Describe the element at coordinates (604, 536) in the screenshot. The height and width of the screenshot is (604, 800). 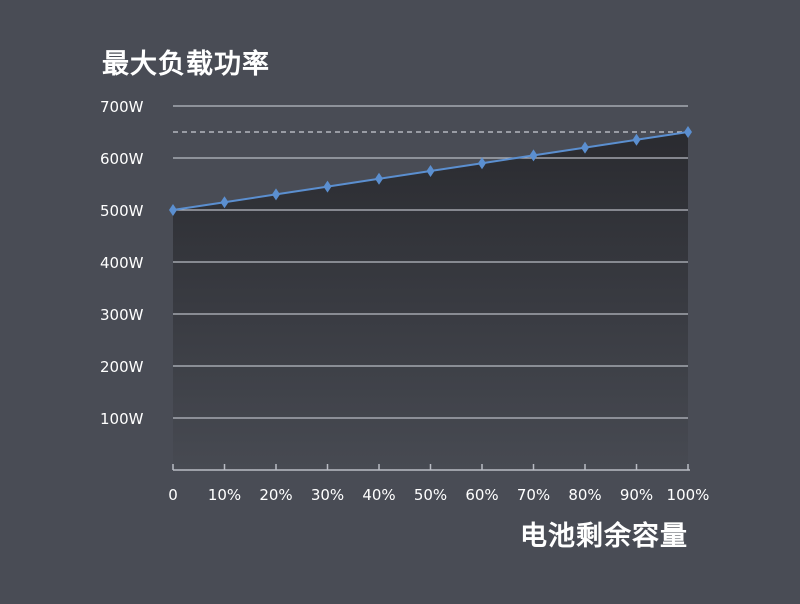
I see `x-axis-title: 电池剩余容量` at that location.